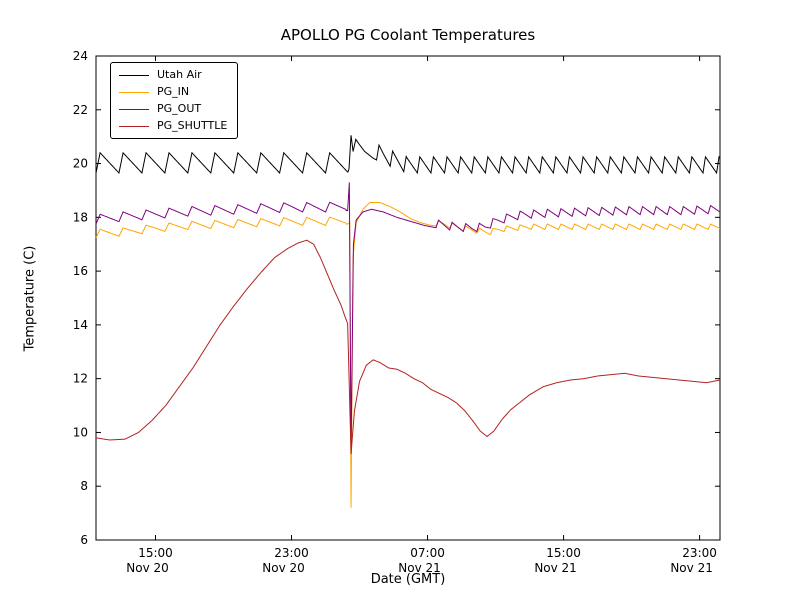 This screenshot has width=800, height=600. What do you see at coordinates (80, 379) in the screenshot?
I see `y-tick-label: 12` at bounding box center [80, 379].